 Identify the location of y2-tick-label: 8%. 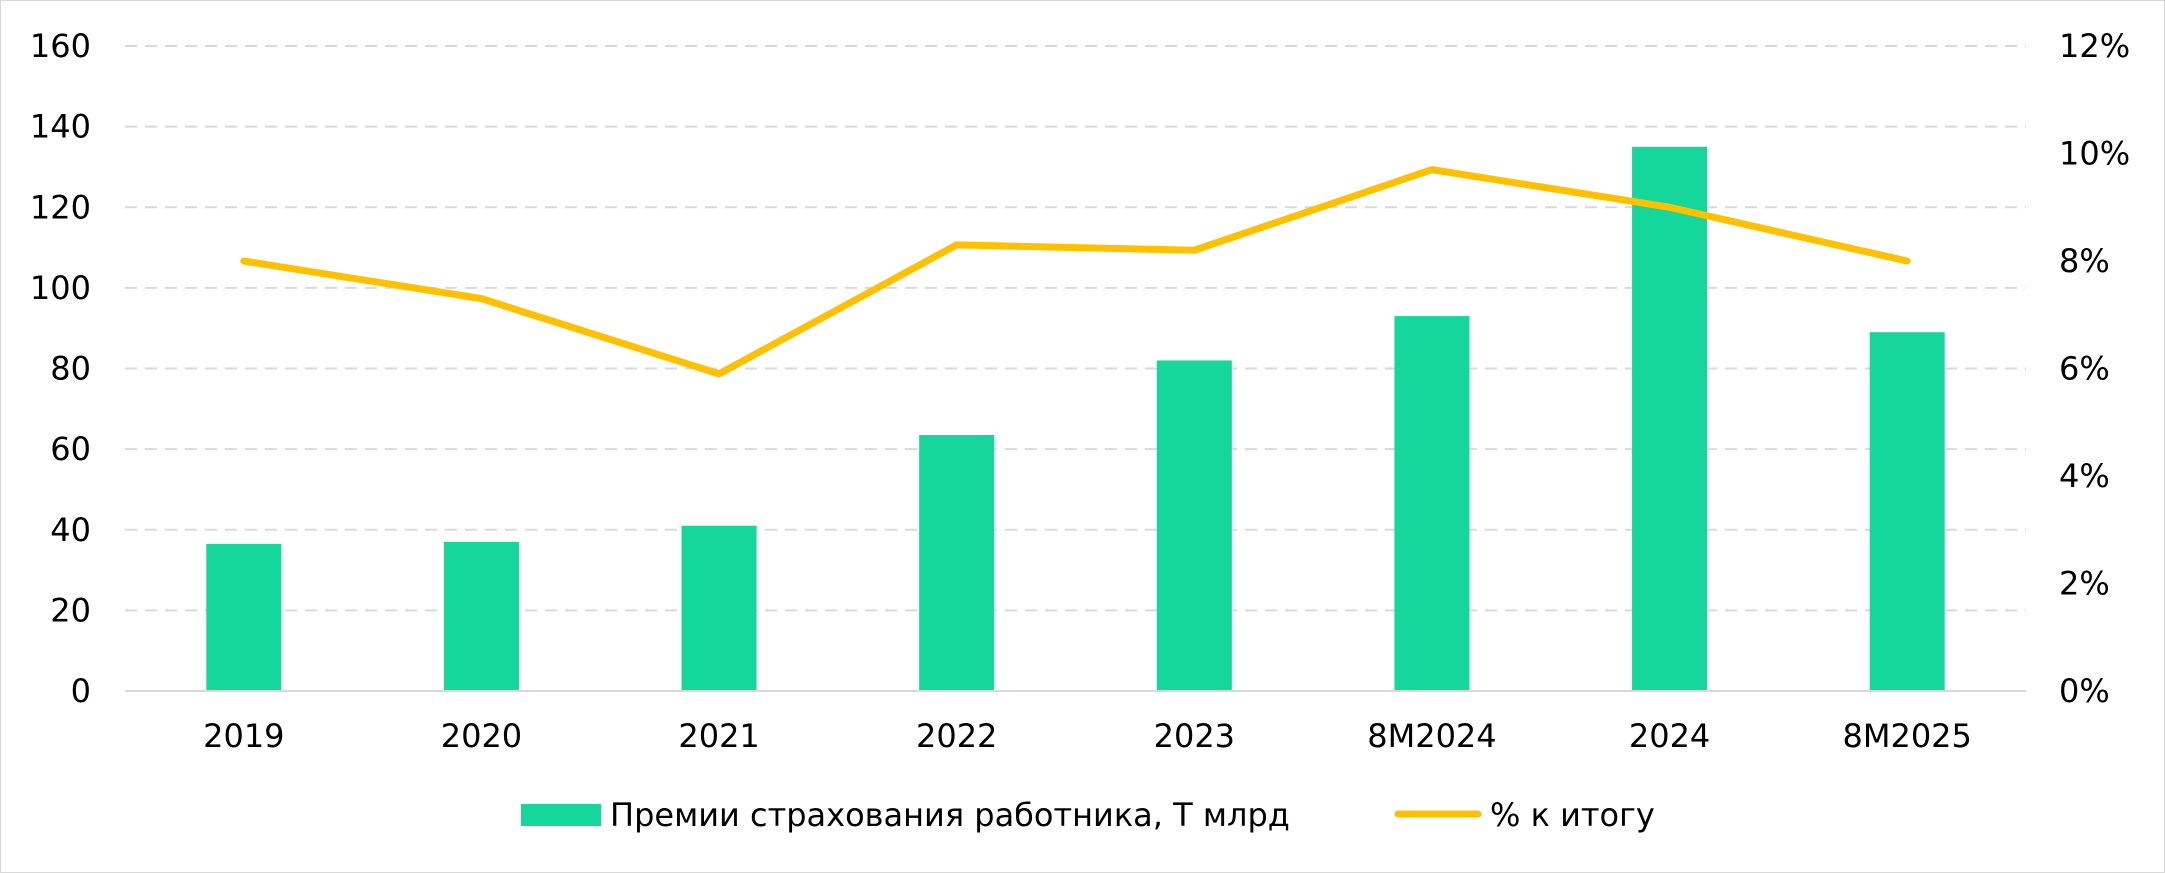
(2084, 261).